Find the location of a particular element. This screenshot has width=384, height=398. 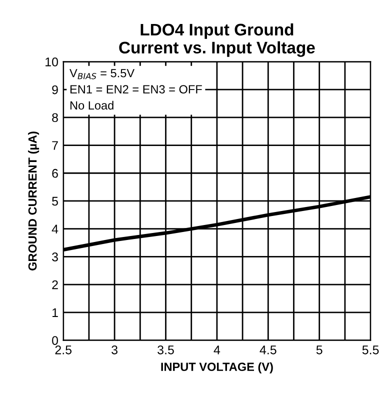

y-tick-label: 6 is located at coordinates (55, 173).